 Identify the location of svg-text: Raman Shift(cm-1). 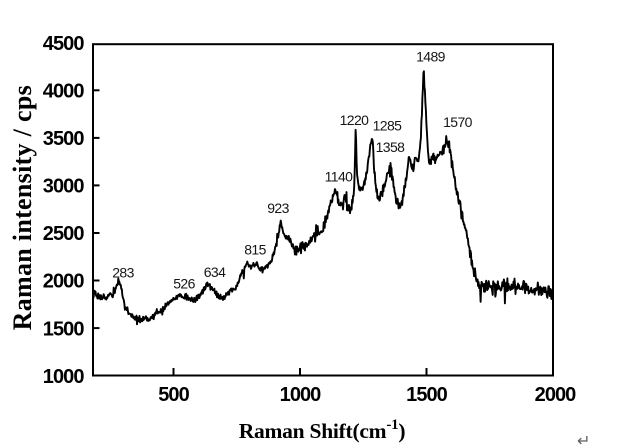
(322, 430).